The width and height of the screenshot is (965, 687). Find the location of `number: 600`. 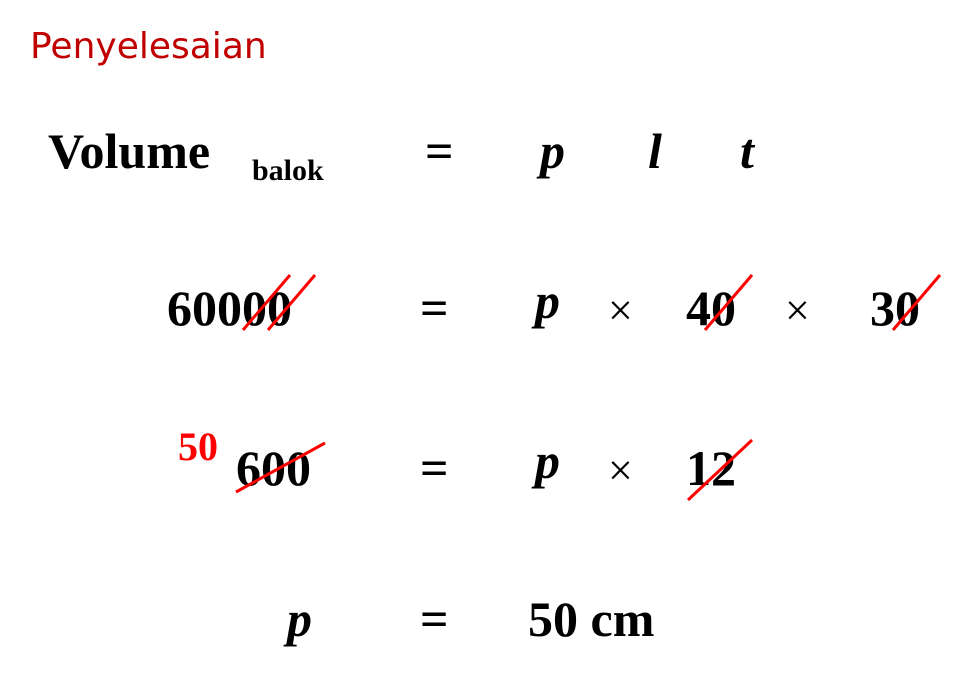

number: 600 is located at coordinates (273, 468).